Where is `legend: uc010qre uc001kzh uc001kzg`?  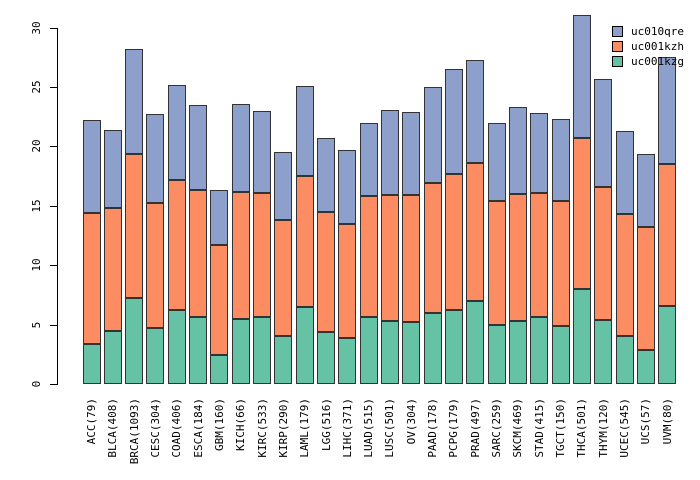 legend: uc010qre uc001kzh uc001kzg is located at coordinates (648, 46).